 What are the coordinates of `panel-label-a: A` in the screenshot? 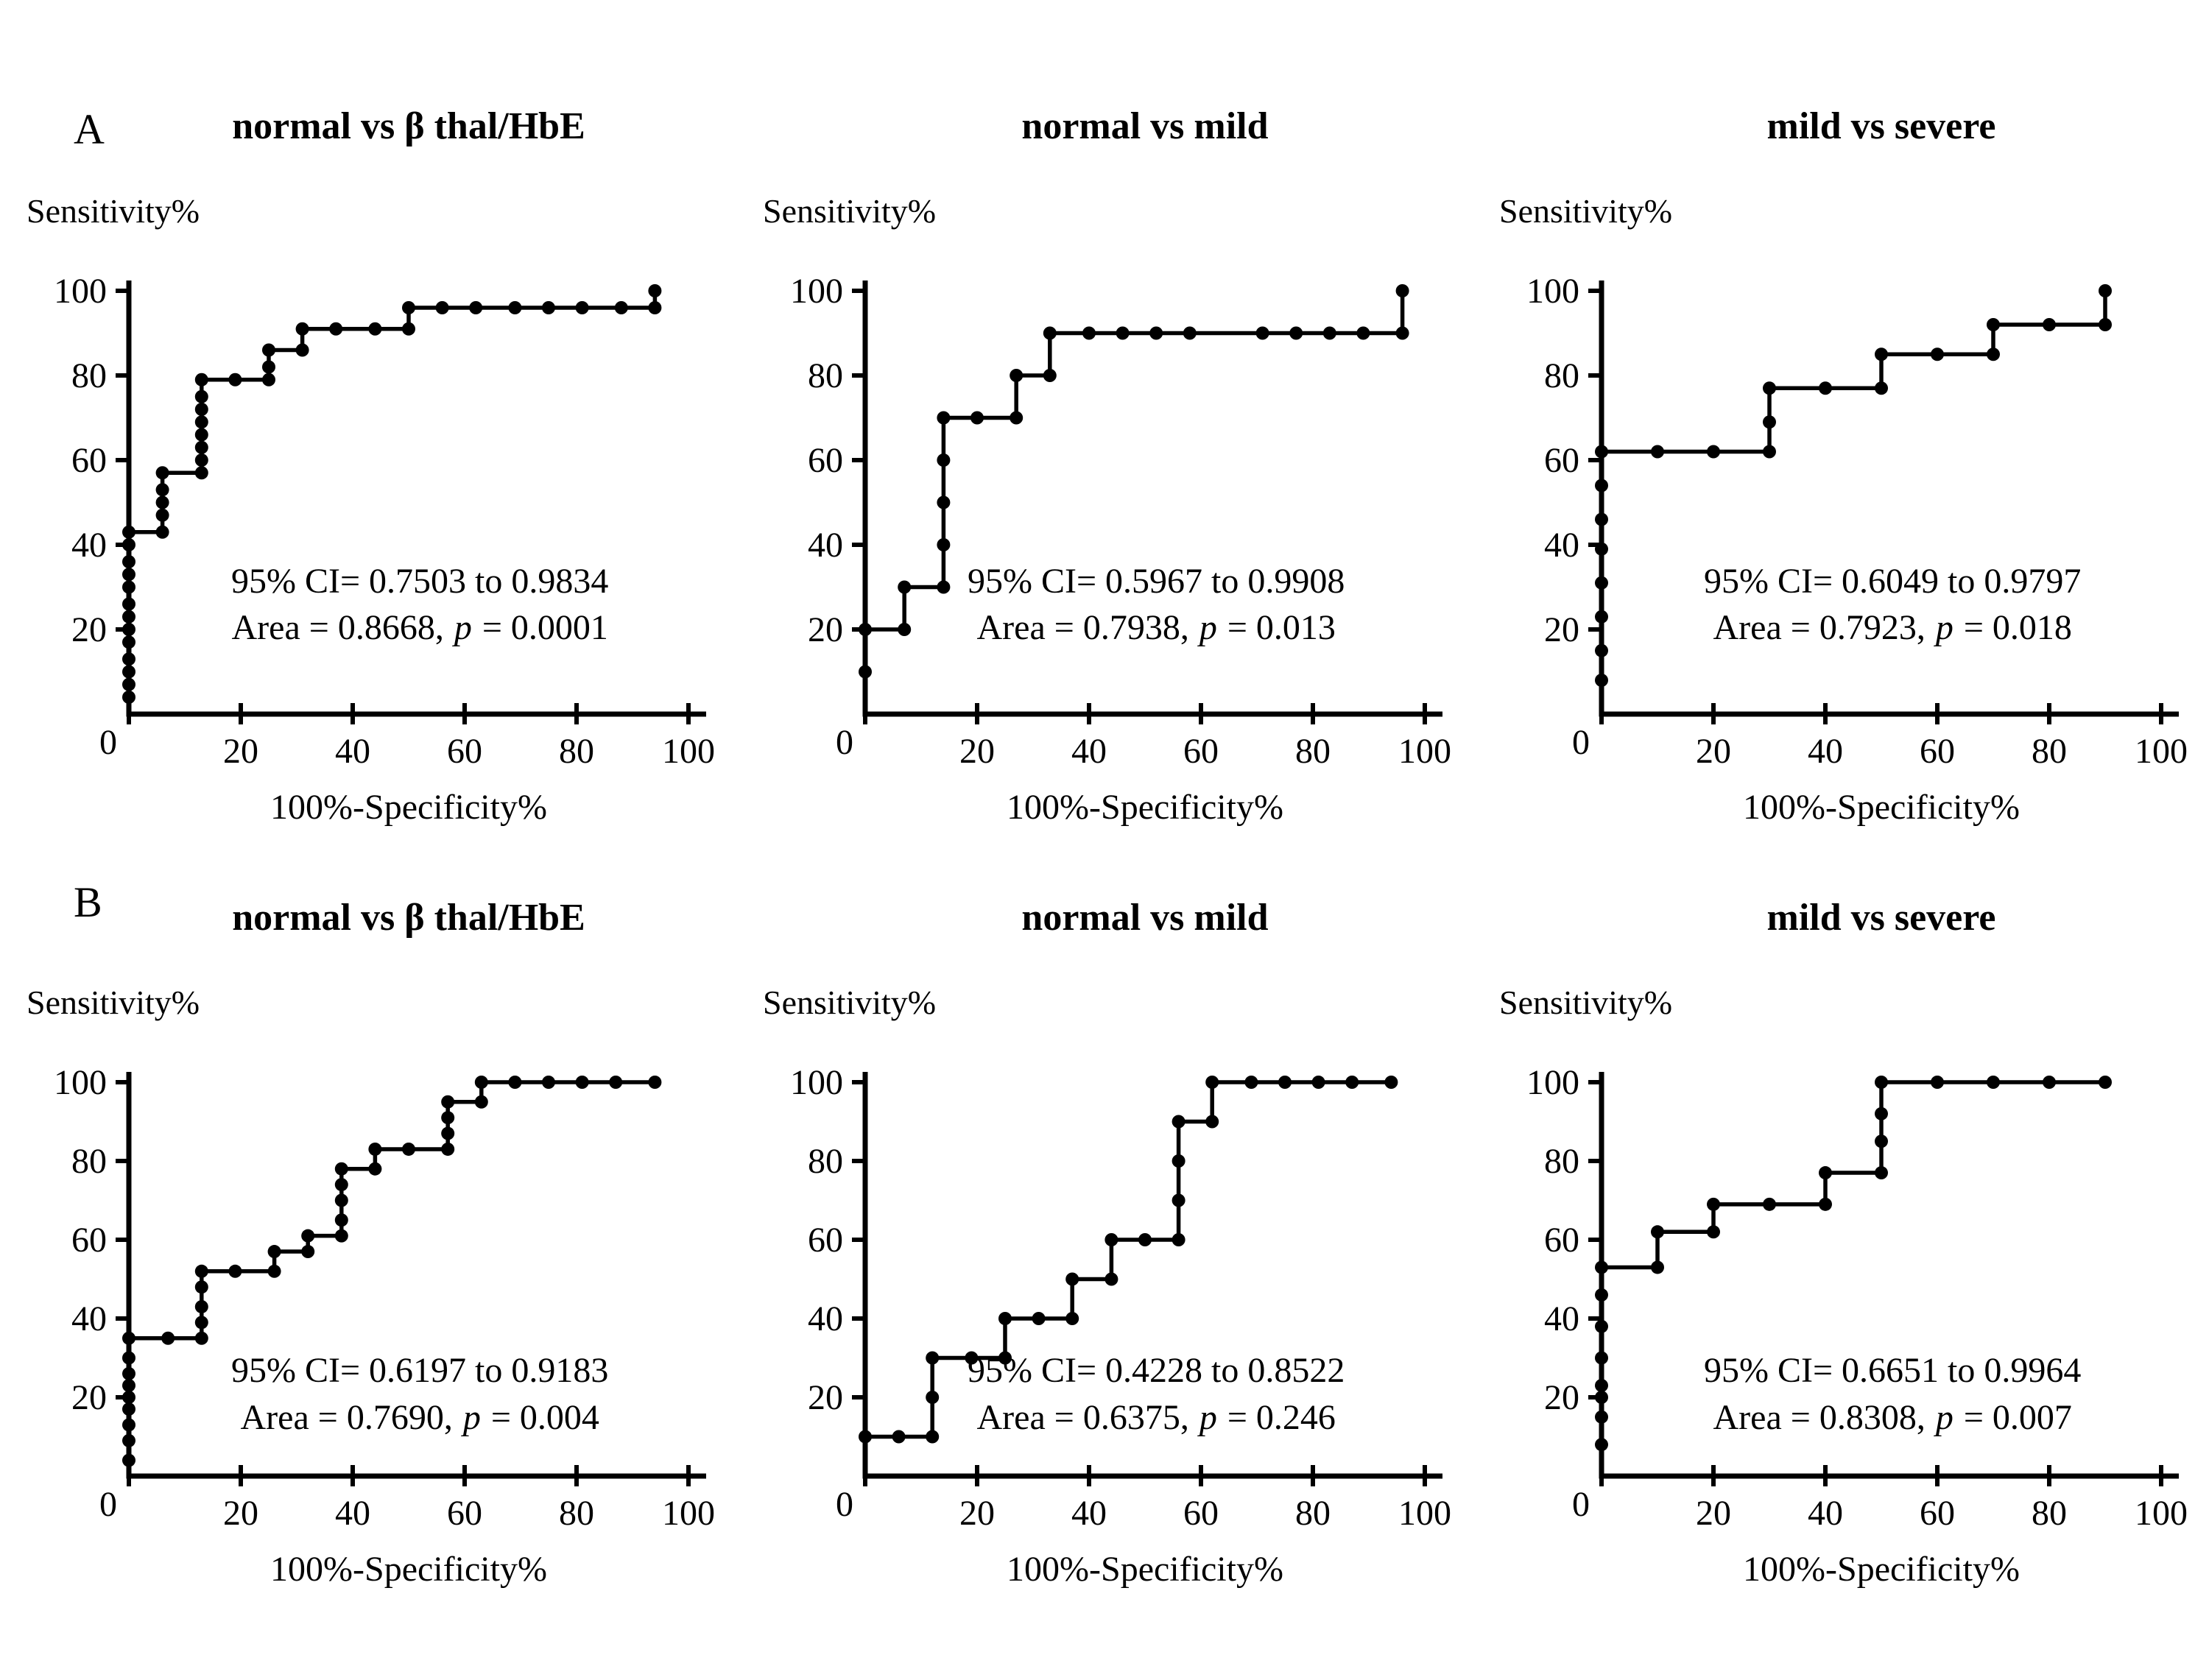 It's located at (89, 129).